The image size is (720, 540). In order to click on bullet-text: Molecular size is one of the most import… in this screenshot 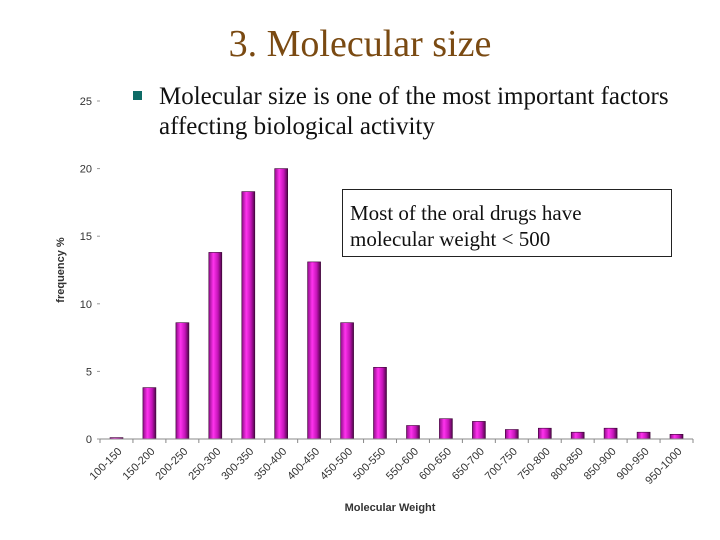, I will do `click(414, 111)`.